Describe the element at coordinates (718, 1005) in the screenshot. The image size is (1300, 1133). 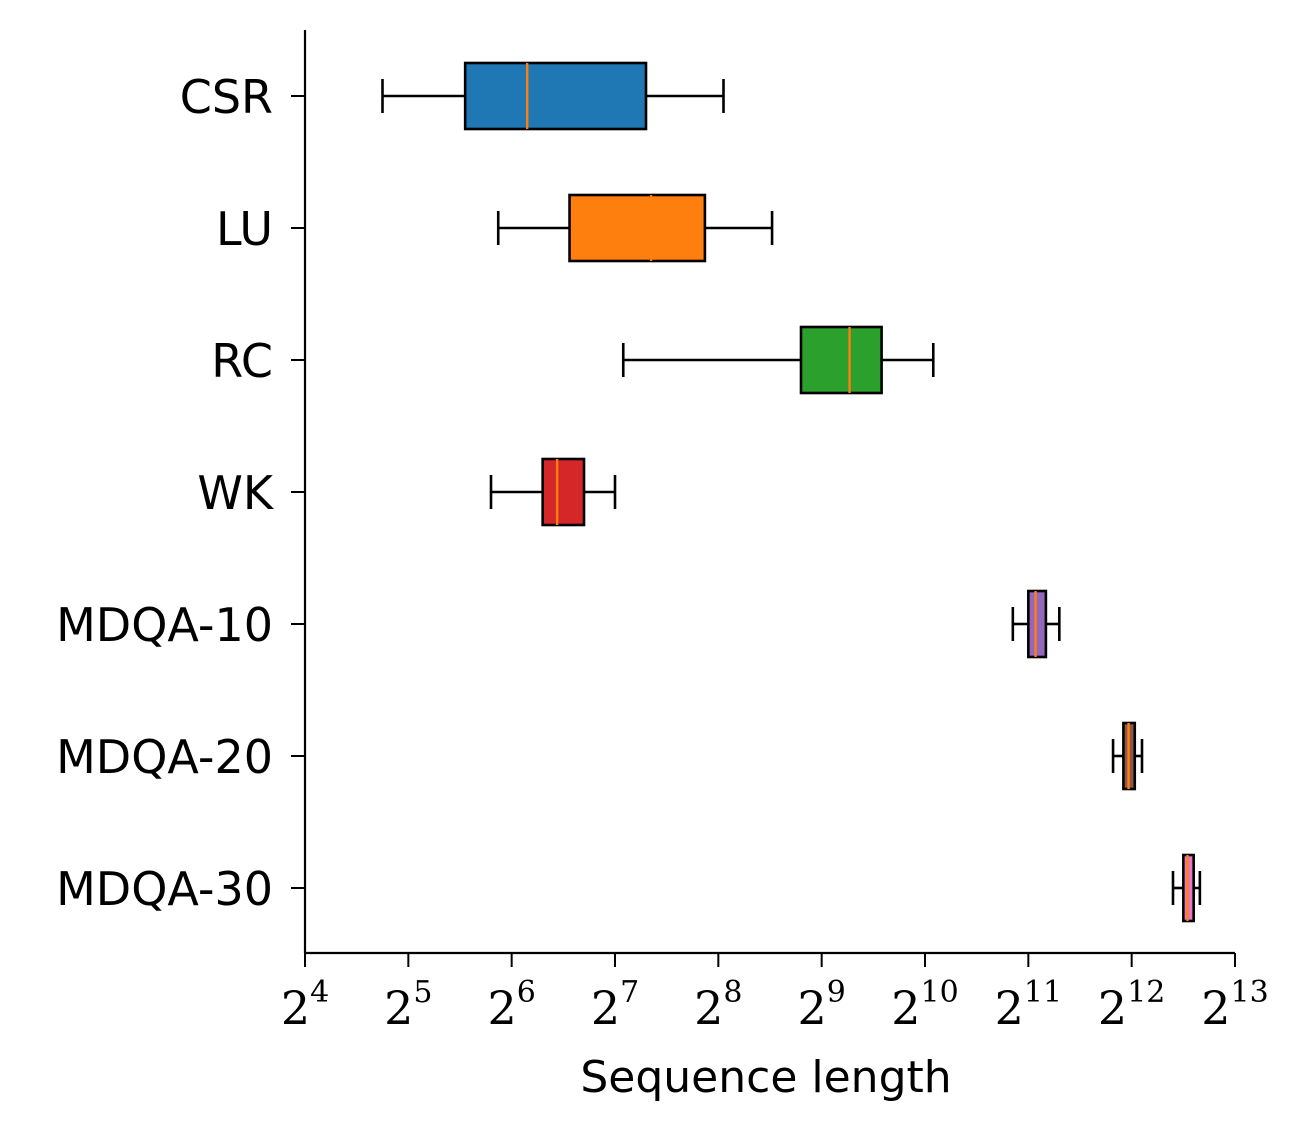
I see `x-tick-label: 28` at that location.